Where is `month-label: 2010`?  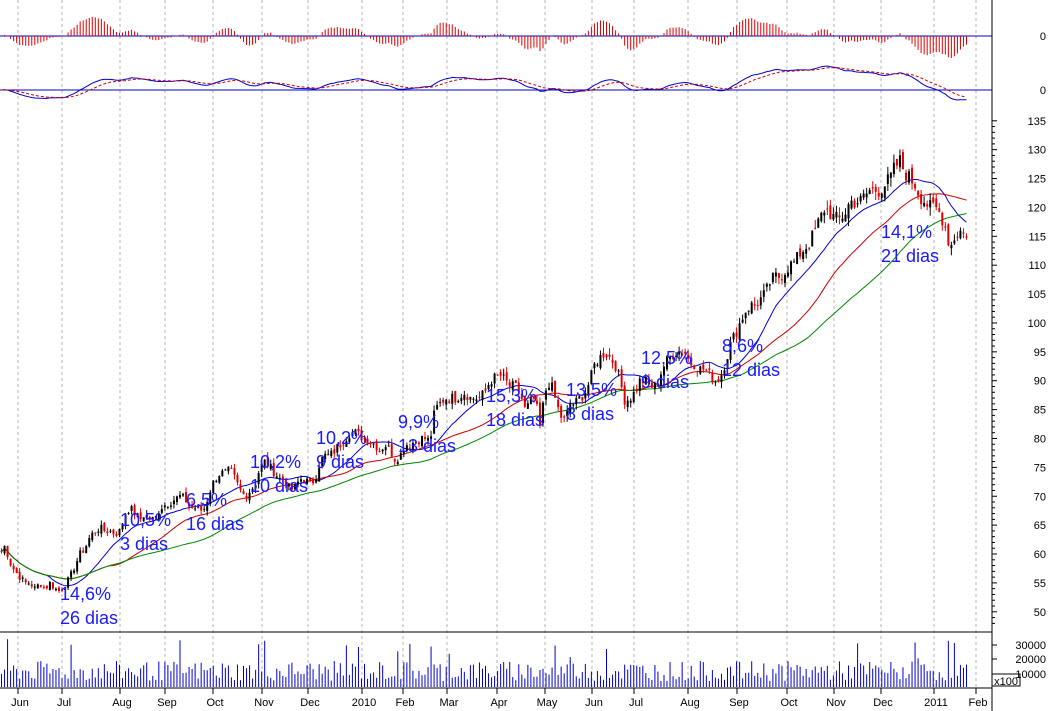 month-label: 2010 is located at coordinates (364, 703).